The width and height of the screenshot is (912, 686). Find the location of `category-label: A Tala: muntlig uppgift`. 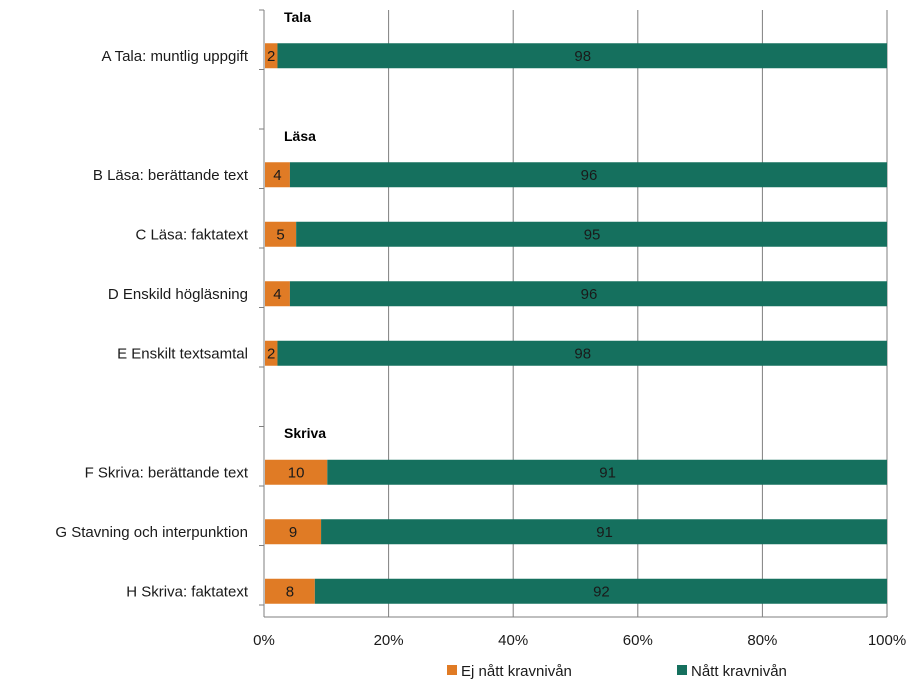

category-label: A Tala: muntlig uppgift is located at coordinates (175, 56).